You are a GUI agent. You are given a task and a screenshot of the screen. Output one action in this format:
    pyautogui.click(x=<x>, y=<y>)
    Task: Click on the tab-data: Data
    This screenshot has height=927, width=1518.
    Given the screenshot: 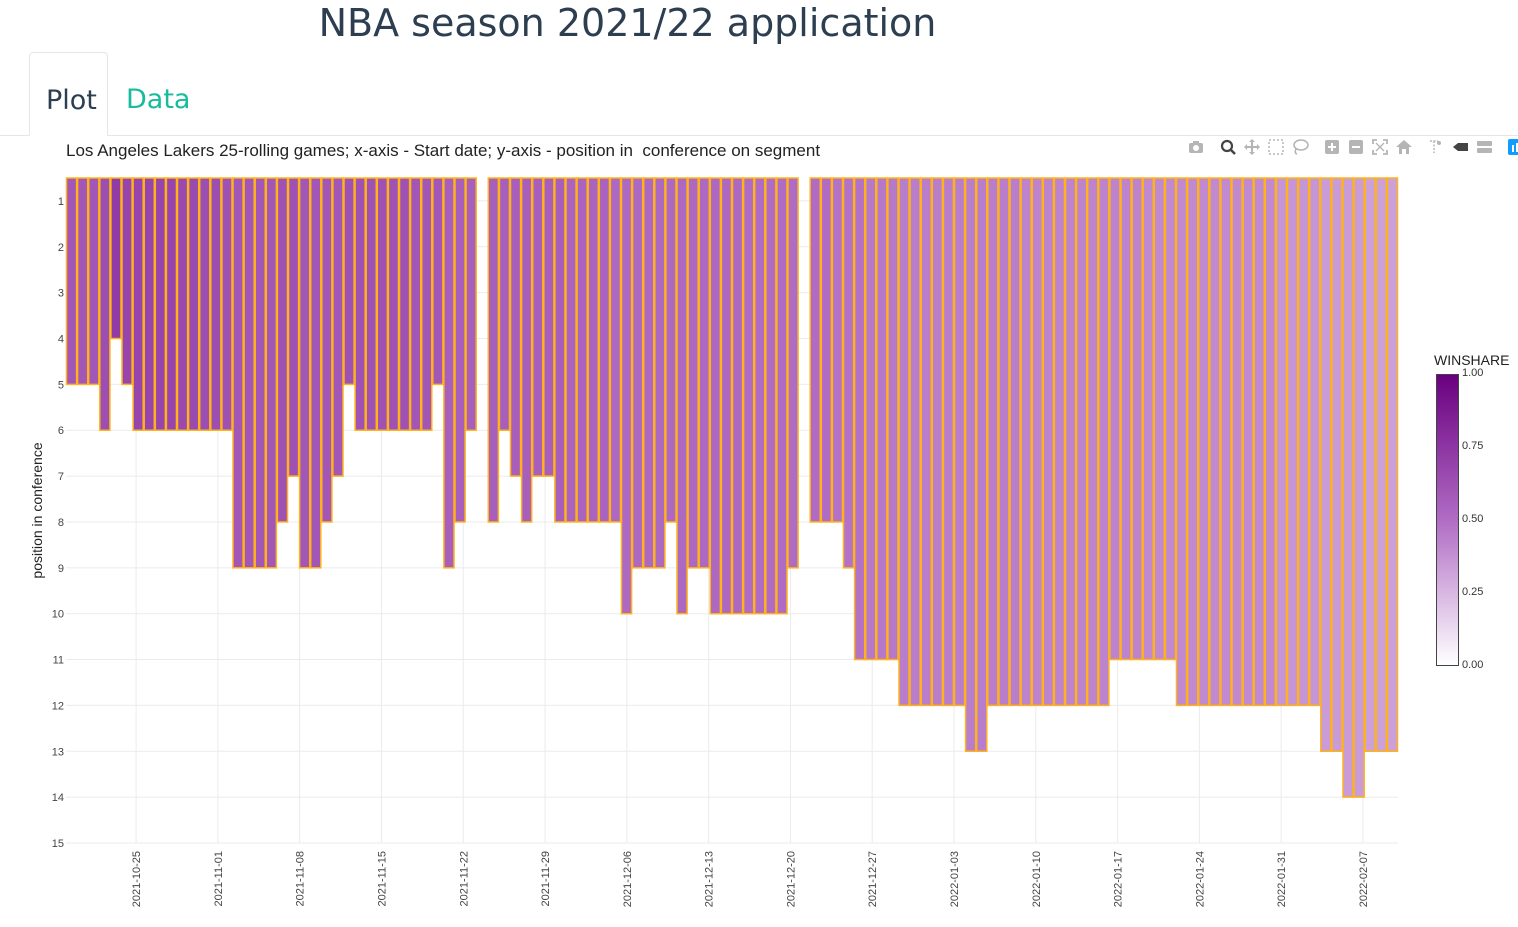 What is the action you would take?
    pyautogui.click(x=158, y=99)
    